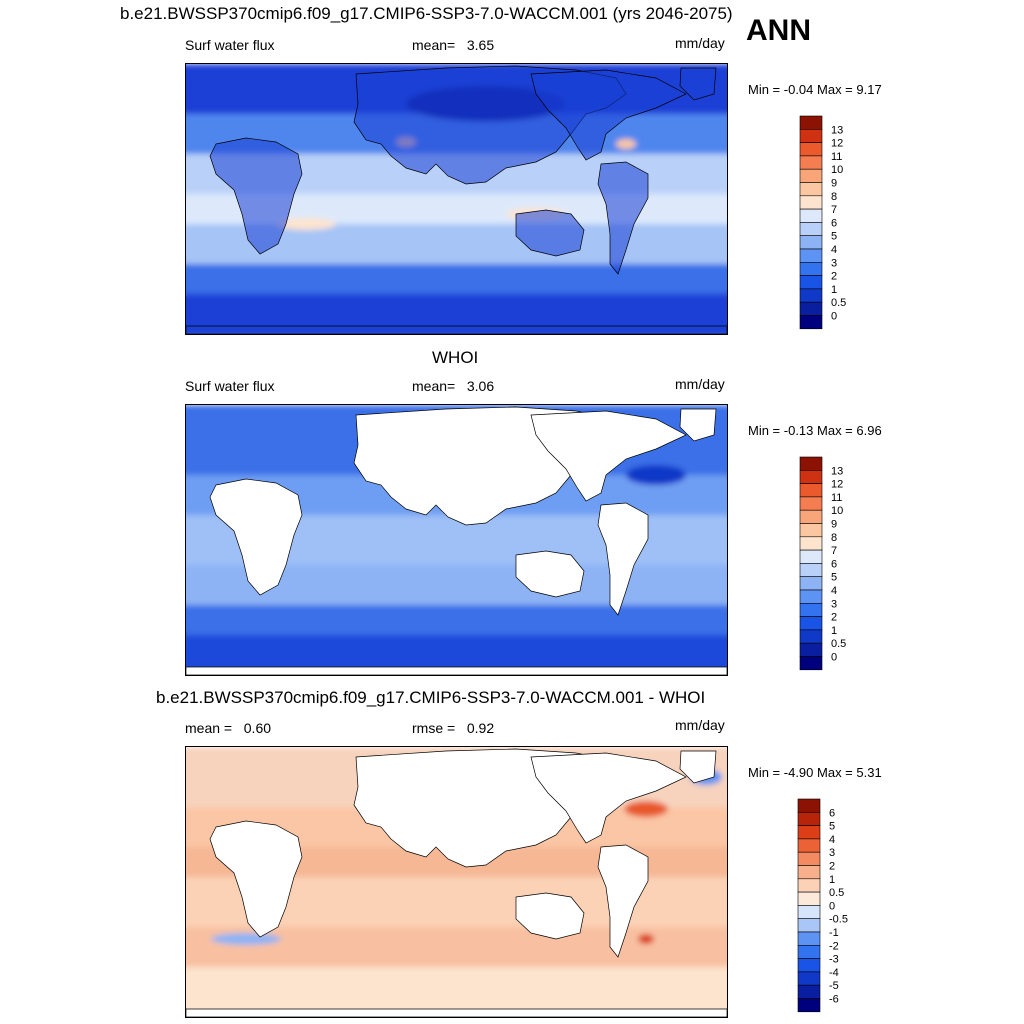 Image resolution: width=1024 pixels, height=1024 pixels. What do you see at coordinates (834, 631) in the screenshot?
I see `panel2-colorbar-tick: 1` at bounding box center [834, 631].